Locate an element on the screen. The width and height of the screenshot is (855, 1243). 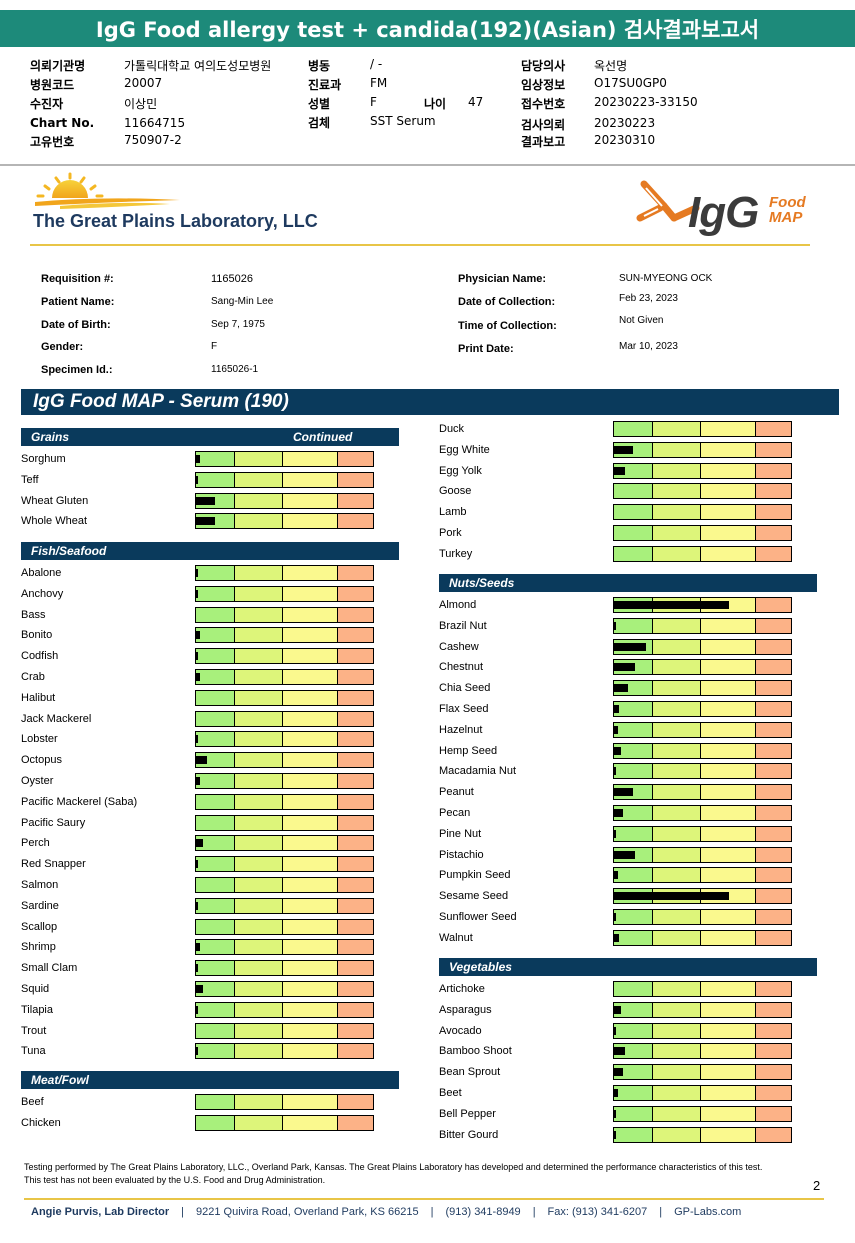
food-name: Pecan is located at coordinates (455, 813).